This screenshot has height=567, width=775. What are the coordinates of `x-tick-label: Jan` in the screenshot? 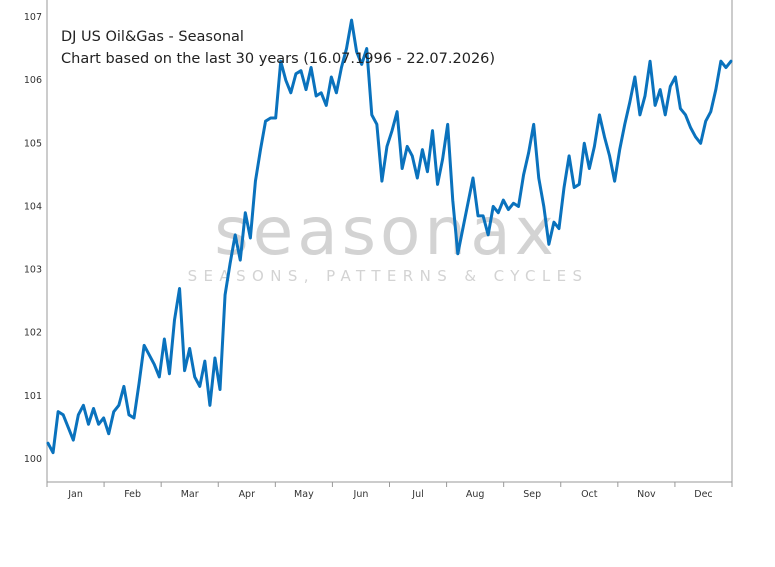 It's located at (75, 494).